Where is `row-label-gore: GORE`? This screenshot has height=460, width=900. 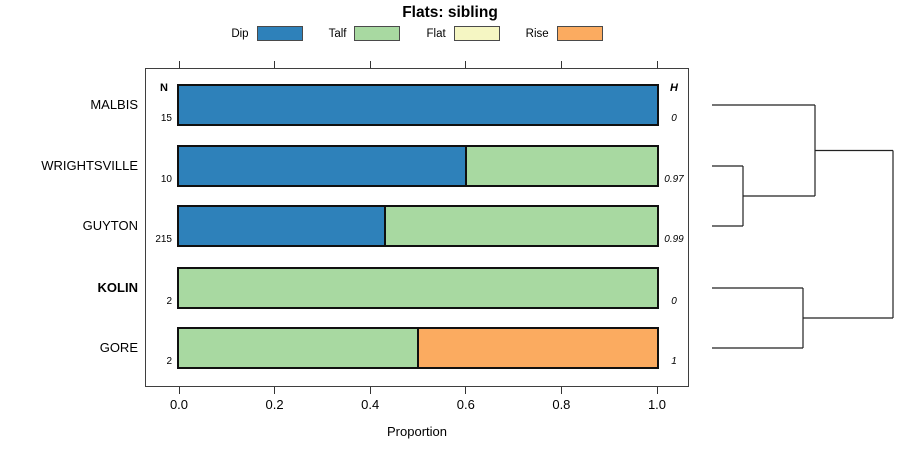
row-label-gore: GORE is located at coordinates (118, 347).